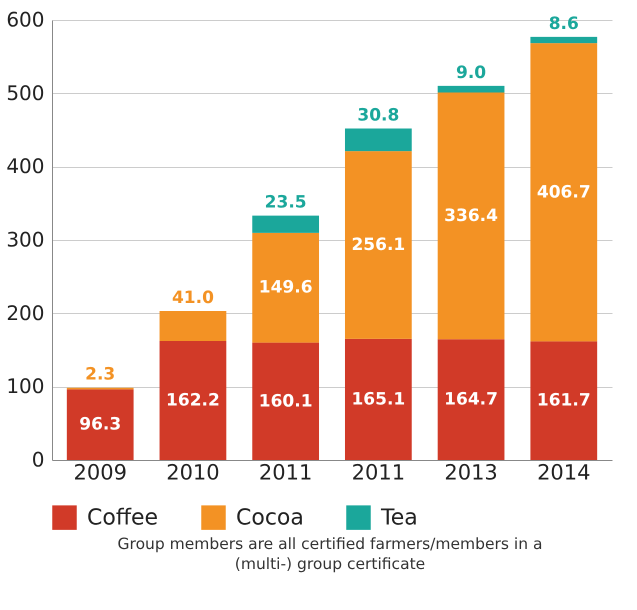  I want to click on y-tick-label: 200, so click(25, 312).